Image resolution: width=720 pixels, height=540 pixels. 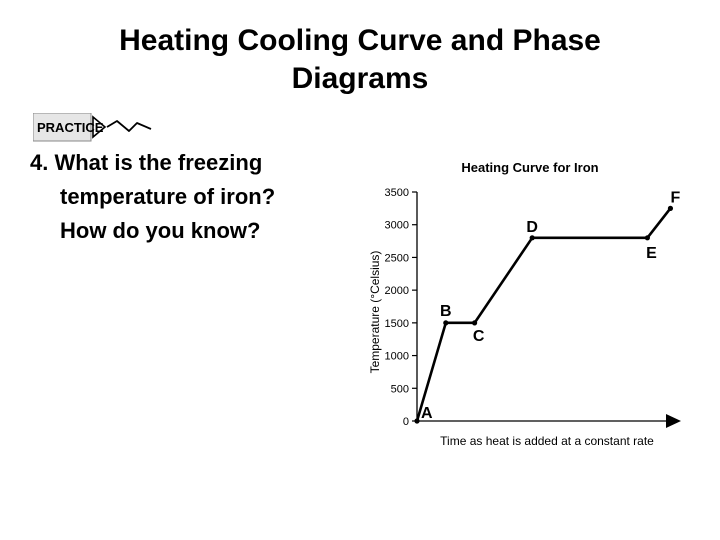 I want to click on question-line-3: How do you know?, so click(x=160, y=230).